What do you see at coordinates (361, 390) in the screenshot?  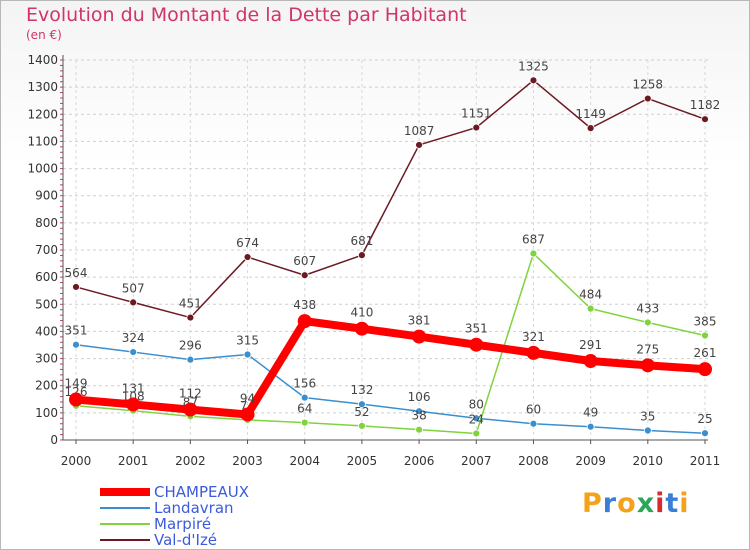 I see `data-label-landavran: 132` at bounding box center [361, 390].